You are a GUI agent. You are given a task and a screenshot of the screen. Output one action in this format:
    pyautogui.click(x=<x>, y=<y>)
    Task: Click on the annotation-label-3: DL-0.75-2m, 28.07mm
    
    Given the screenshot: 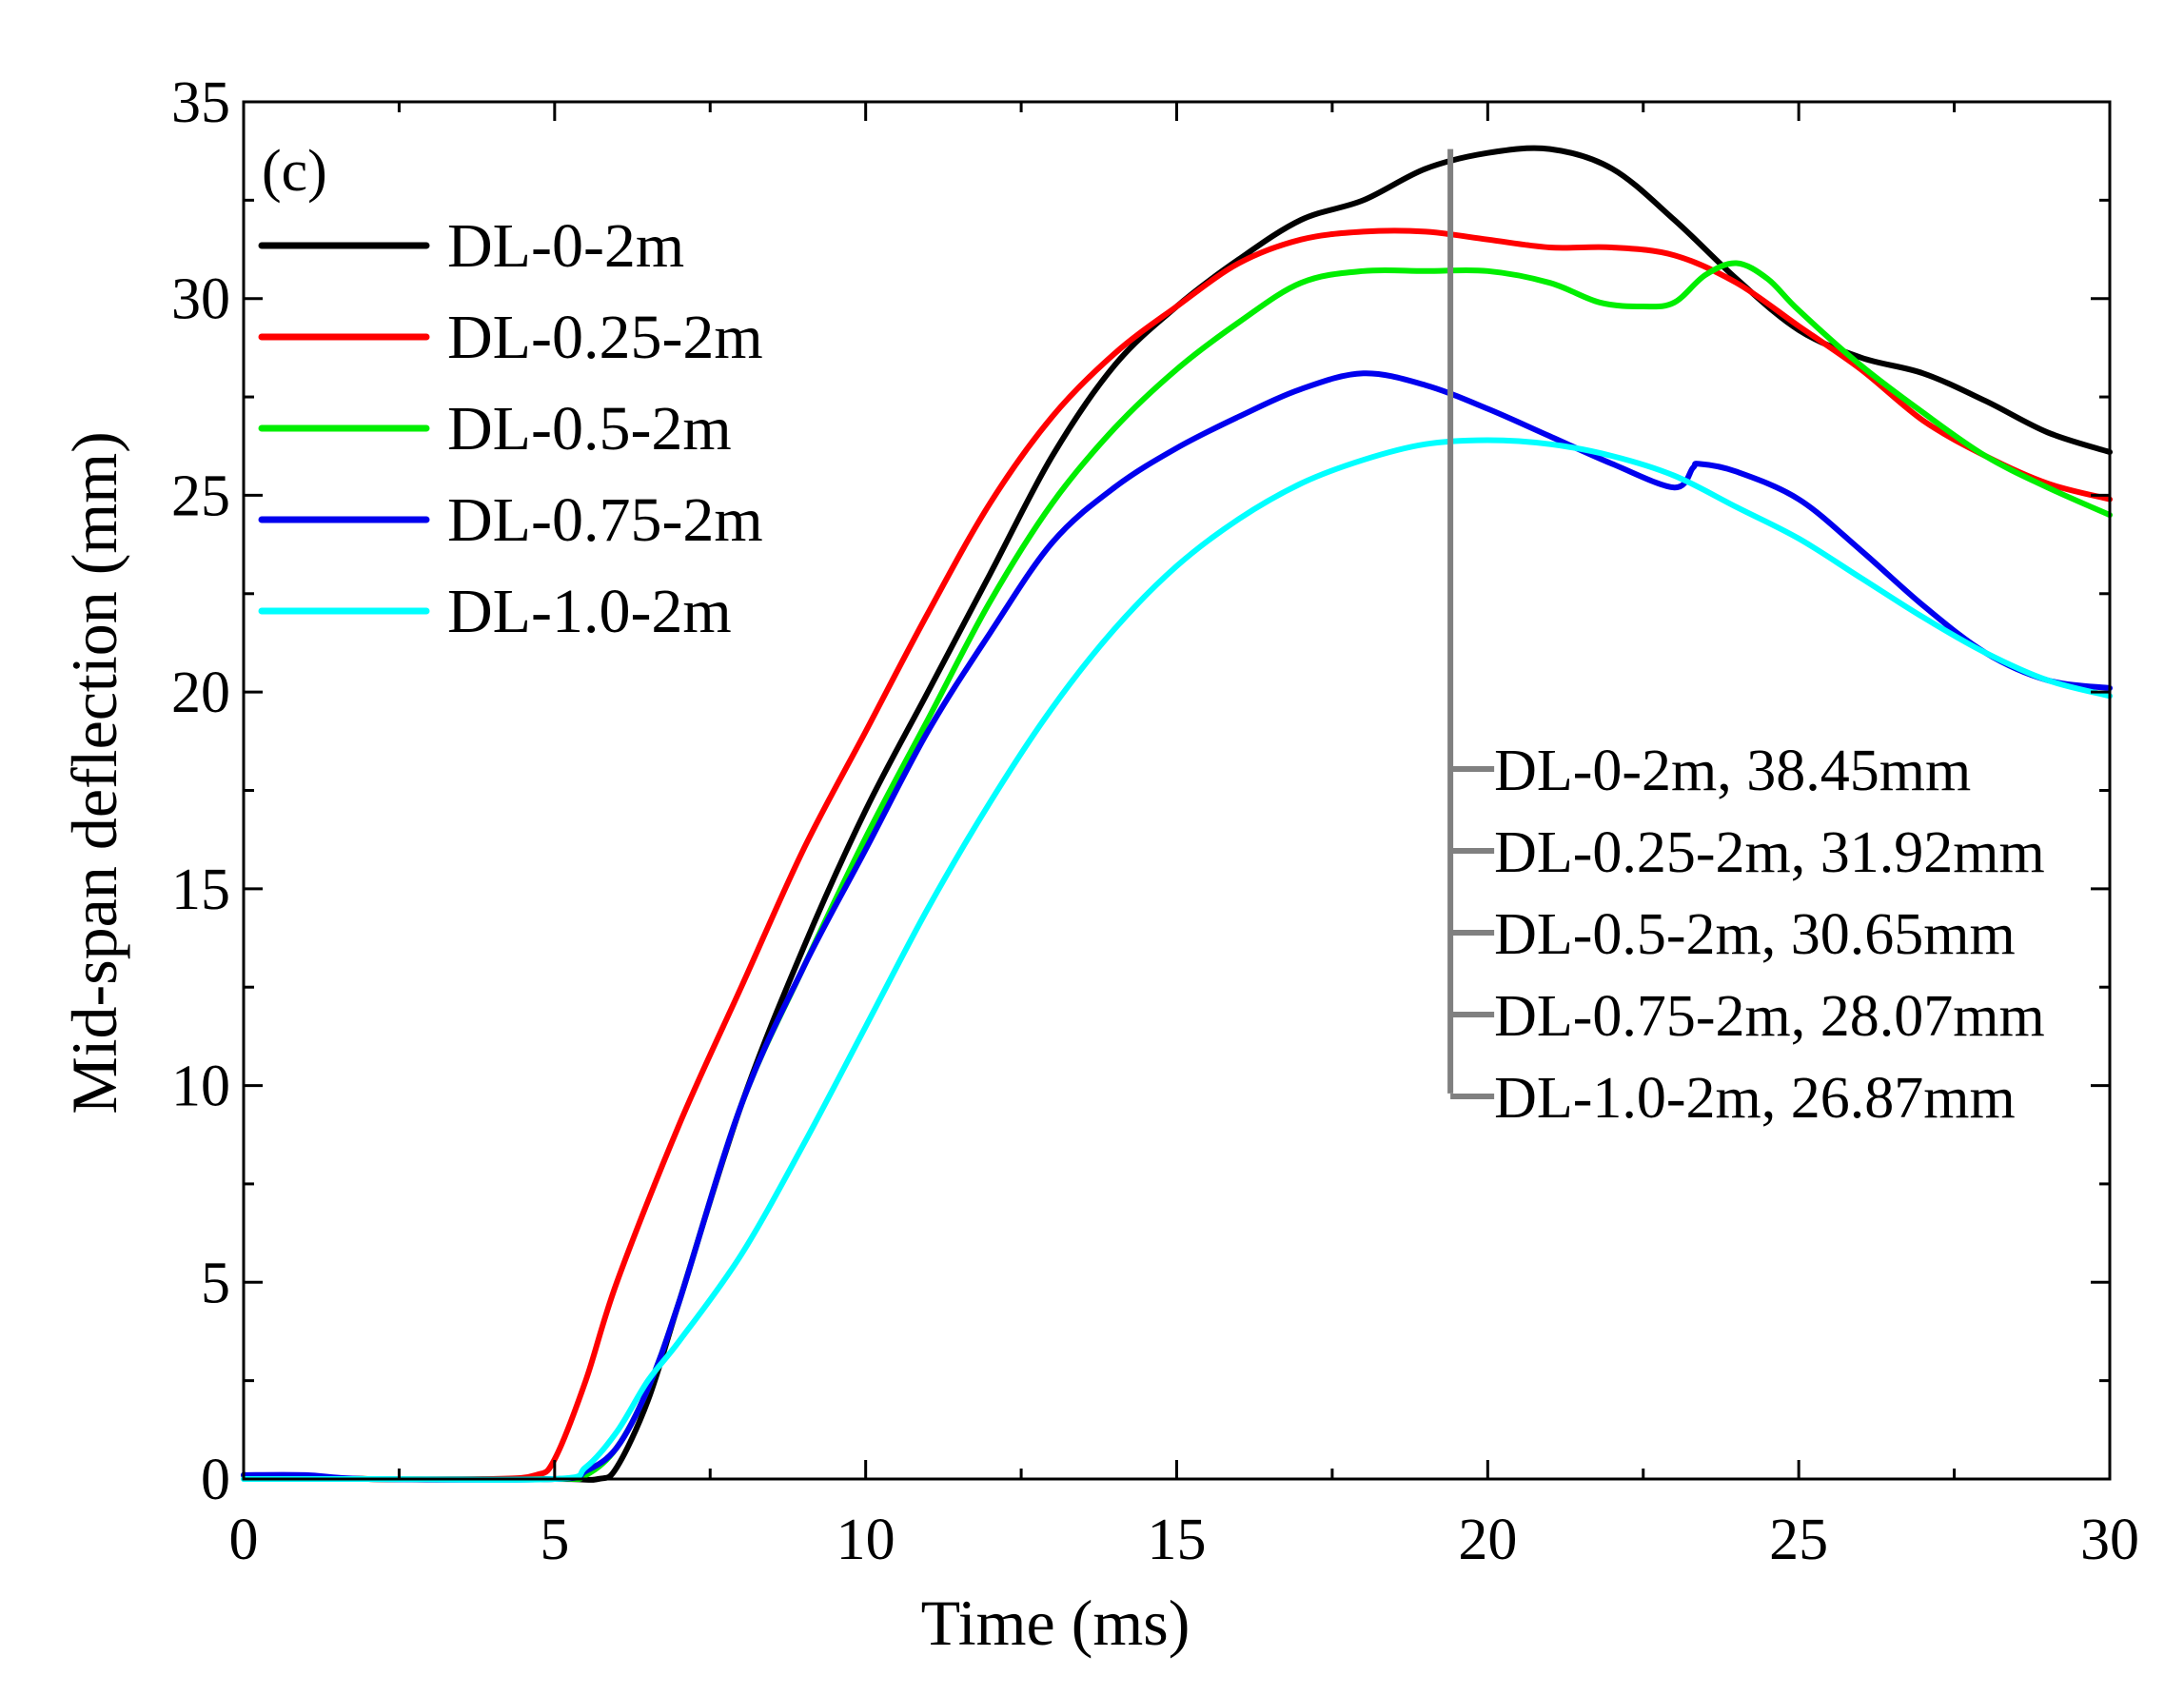 What is the action you would take?
    pyautogui.click(x=1769, y=1016)
    